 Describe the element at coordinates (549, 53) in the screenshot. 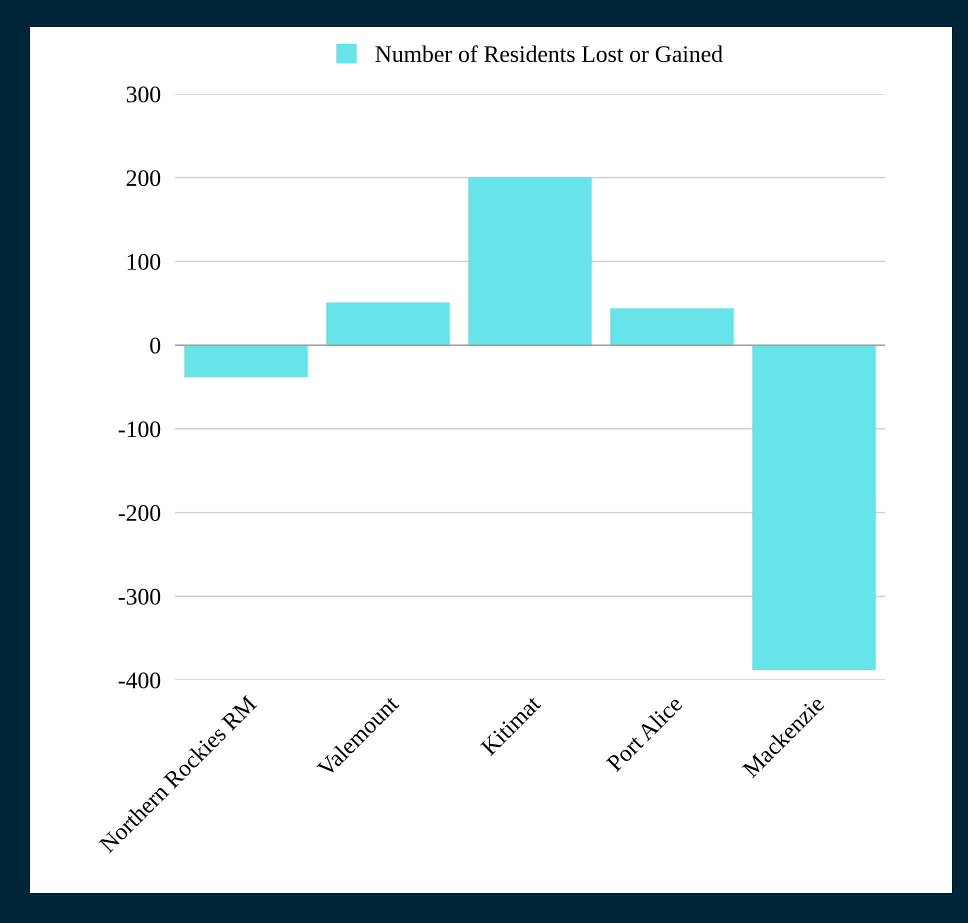

I see `legend-label: Number of Residents Lost or Gained` at that location.